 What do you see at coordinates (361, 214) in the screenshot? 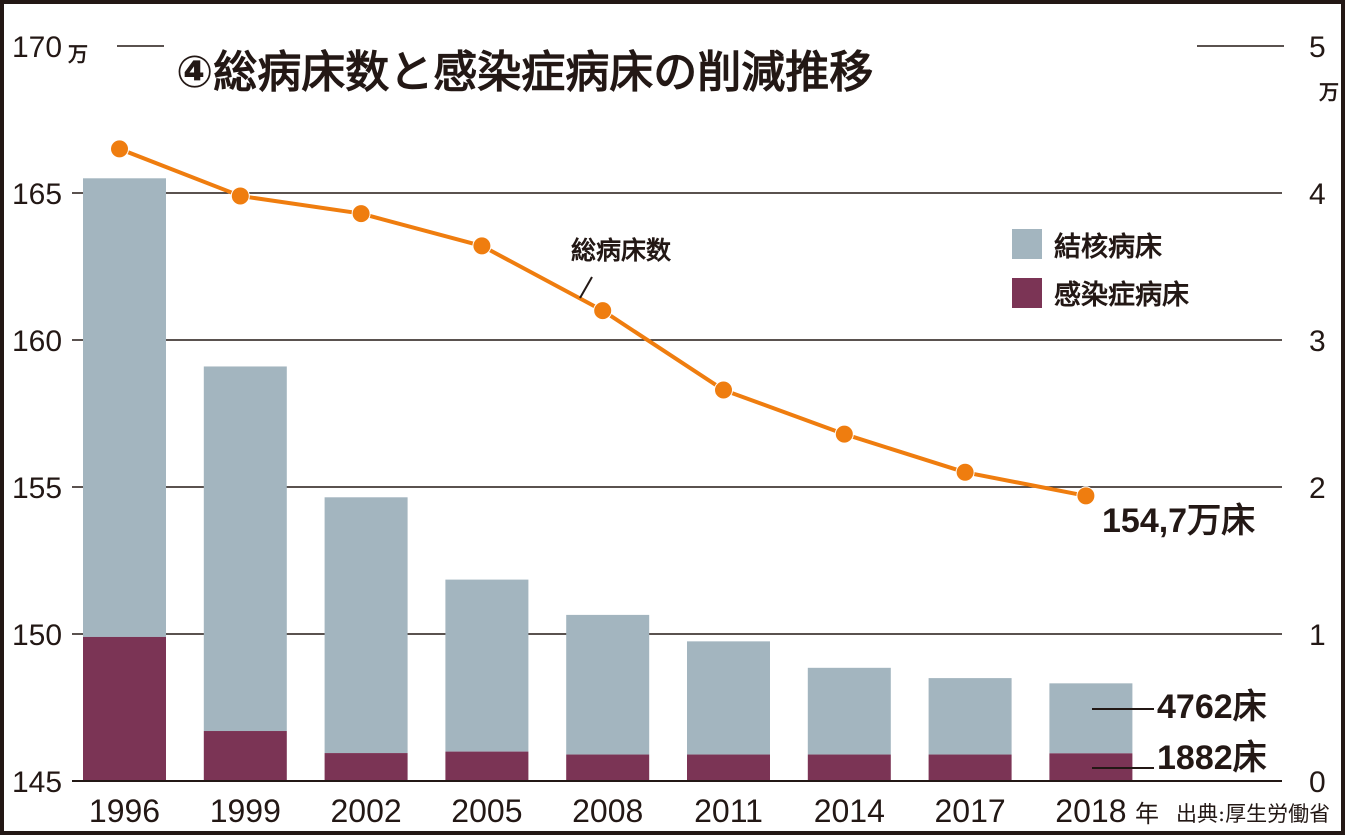
I see `total-beds-point-2002` at bounding box center [361, 214].